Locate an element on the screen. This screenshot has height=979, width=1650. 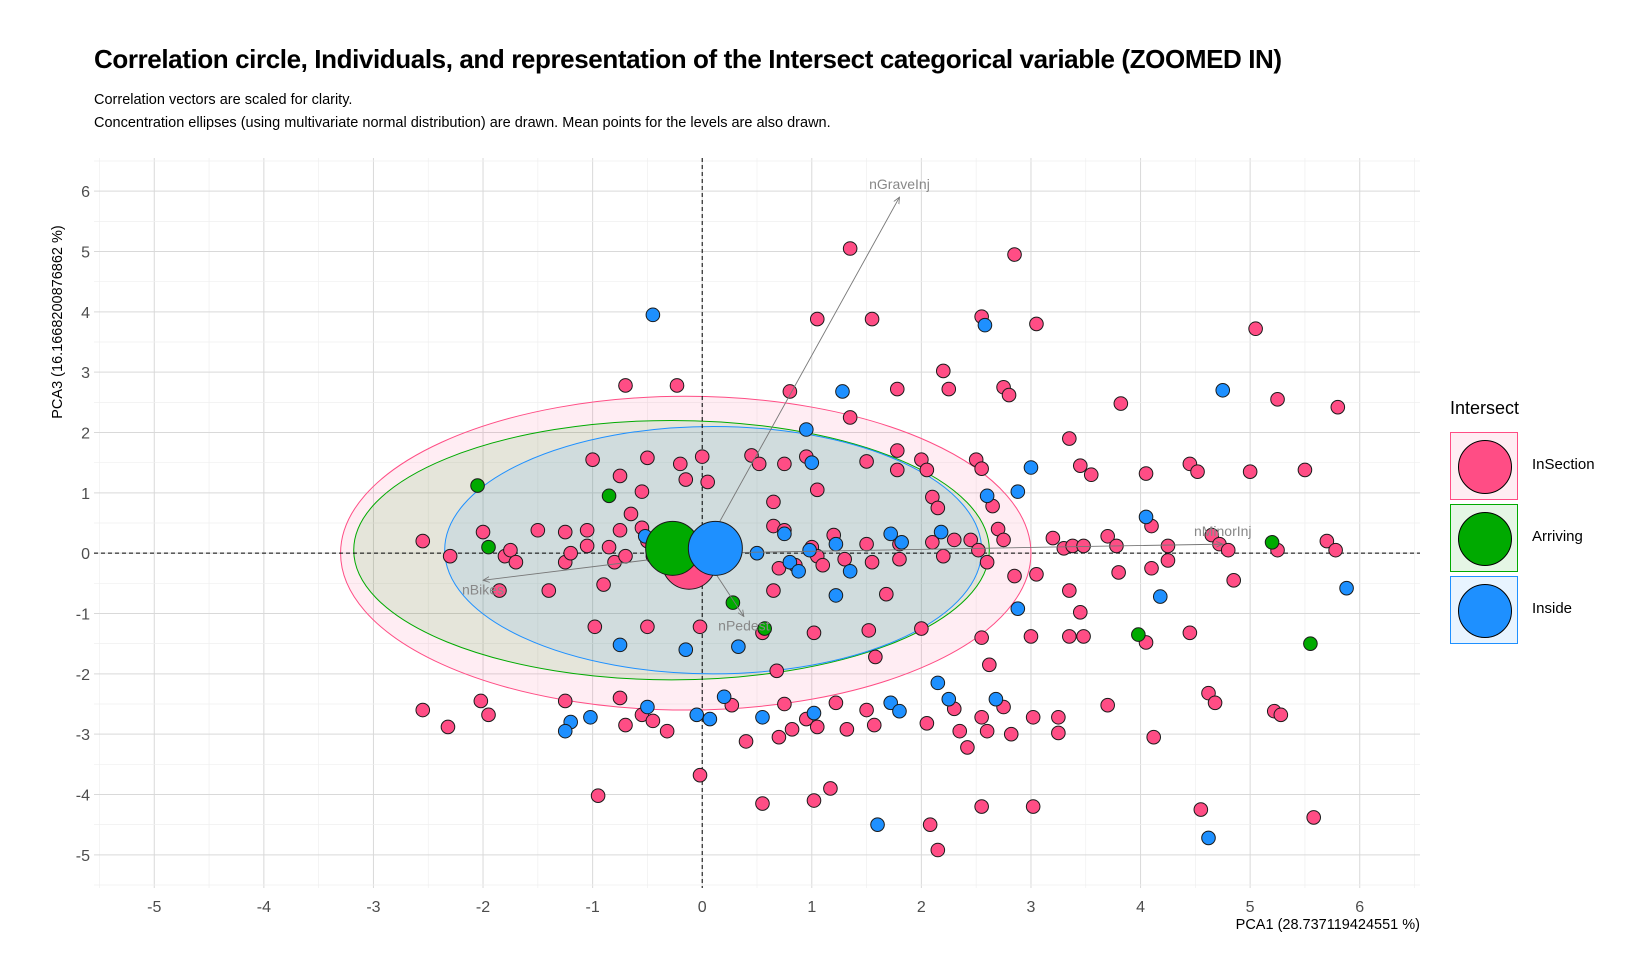
x-tick-label: 0 is located at coordinates (702, 907).